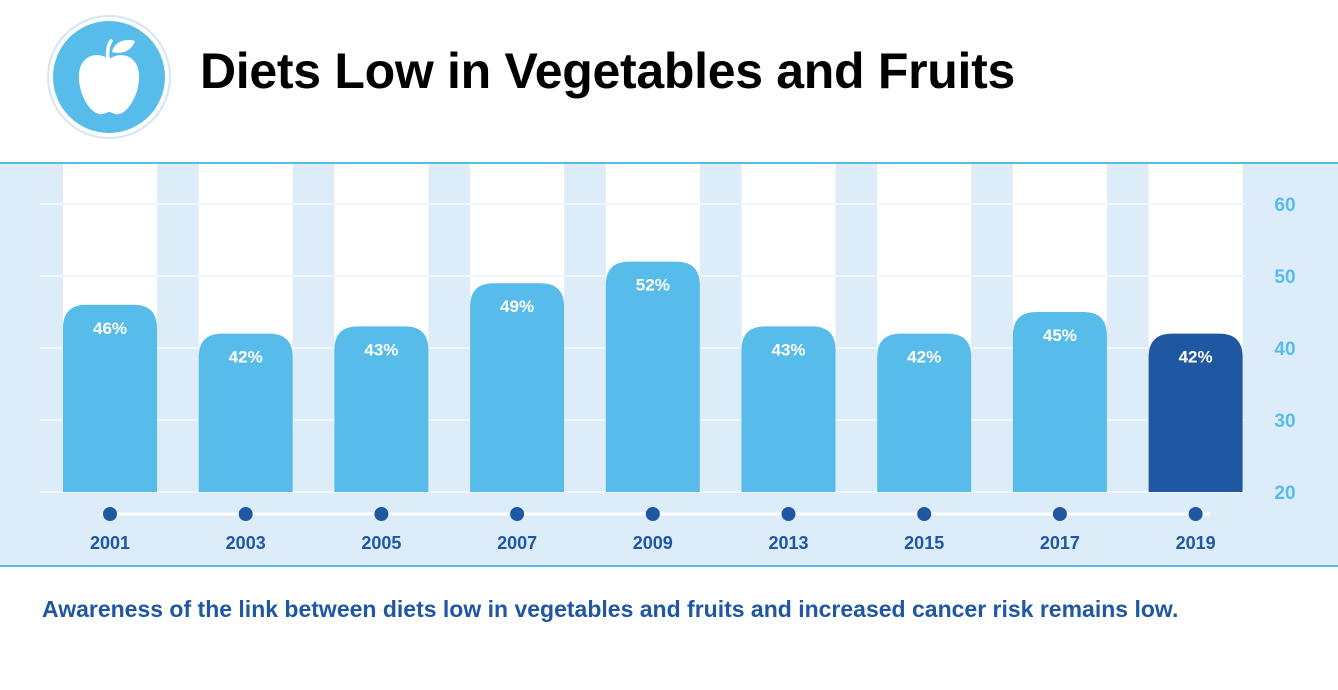 This screenshot has height=690, width=1338. What do you see at coordinates (1196, 543) in the screenshot?
I see `x-tick-label-2019: 2019` at bounding box center [1196, 543].